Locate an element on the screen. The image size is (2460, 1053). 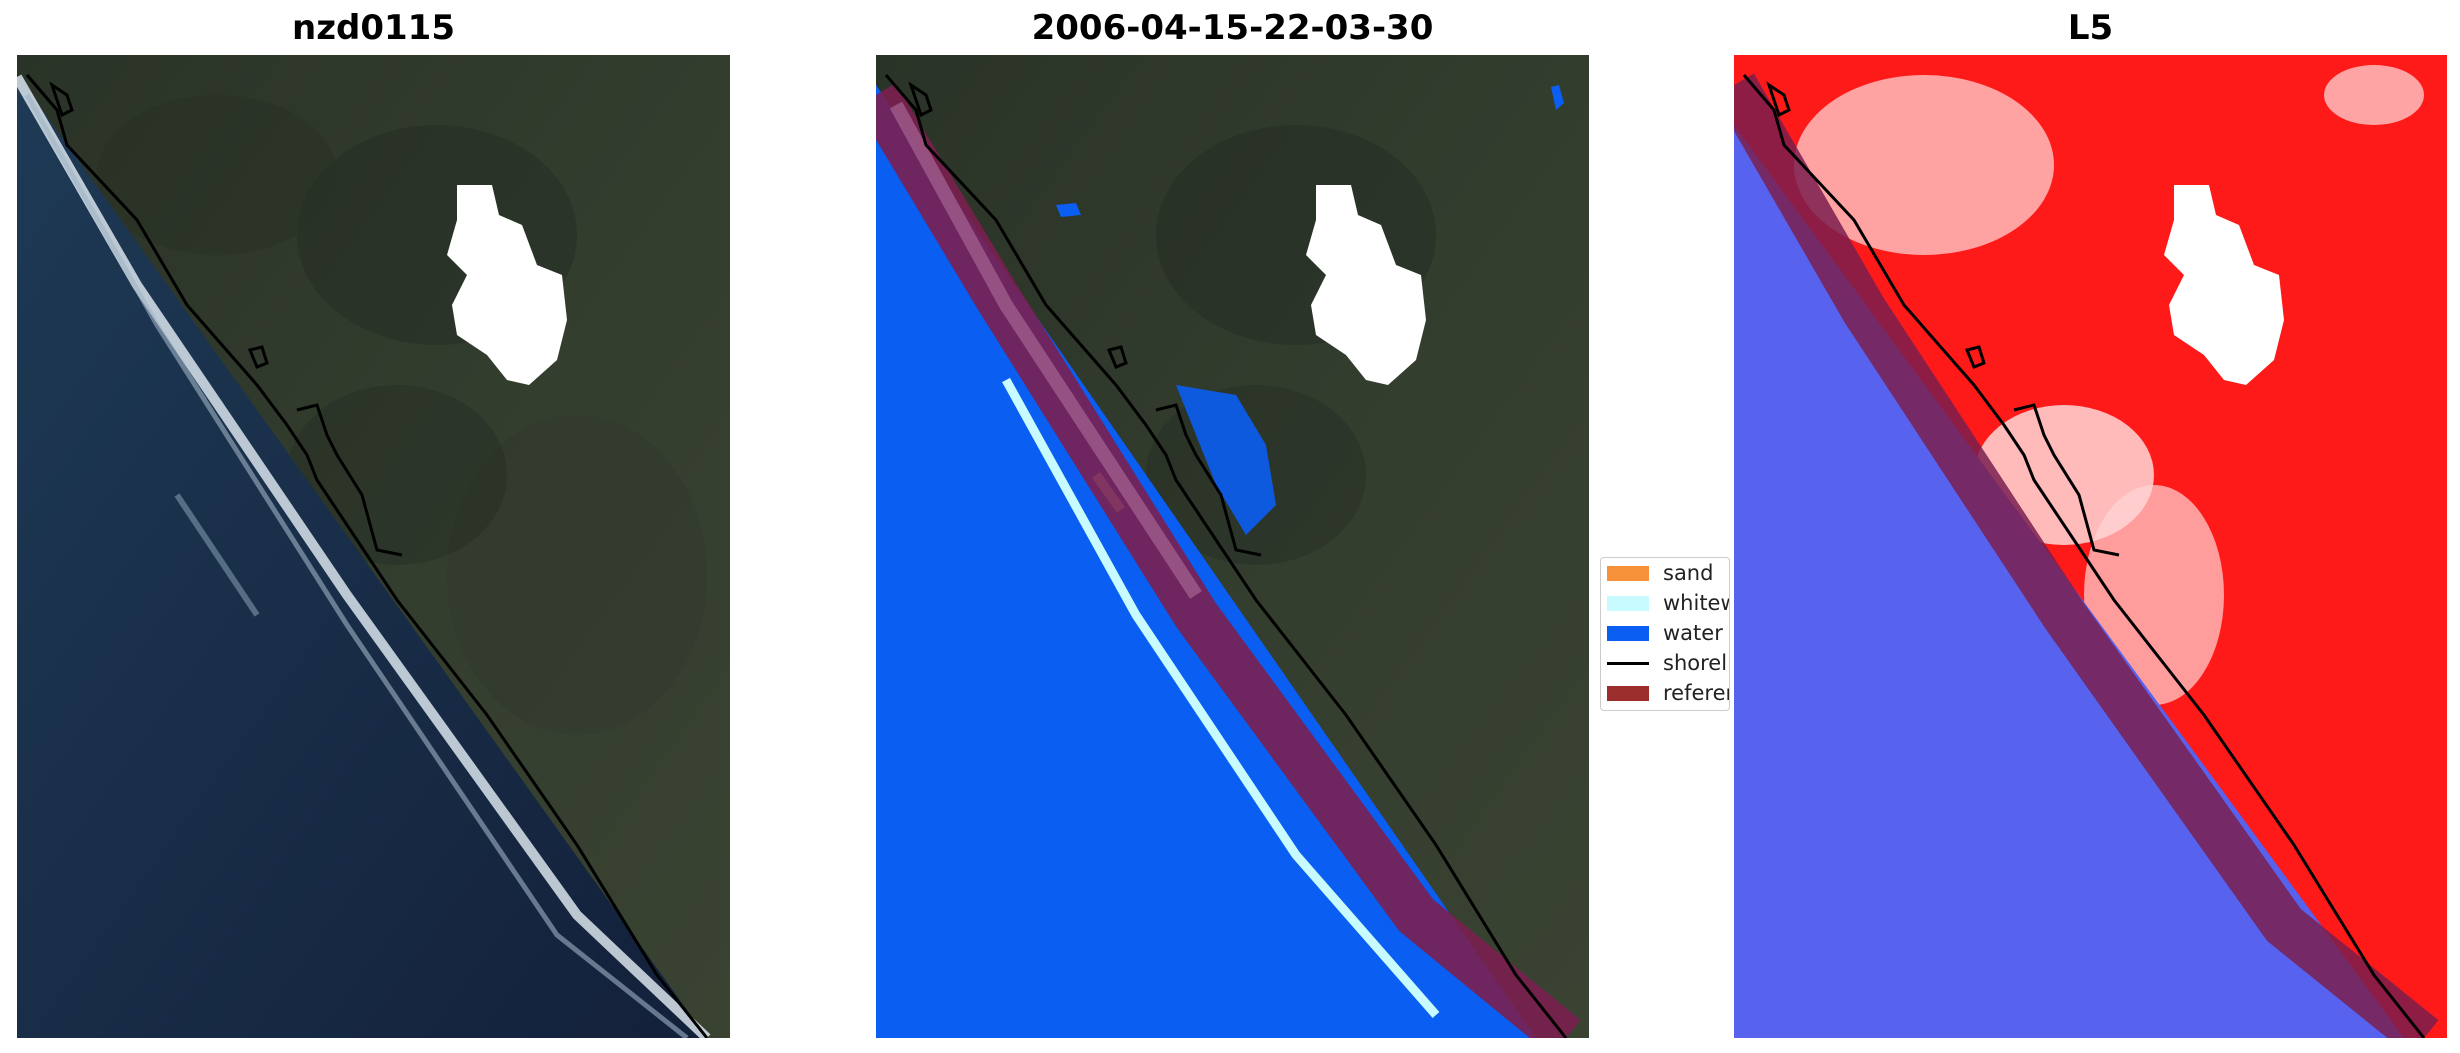
legend-label-shoreline: shoreline is located at coordinates (1696, 663).